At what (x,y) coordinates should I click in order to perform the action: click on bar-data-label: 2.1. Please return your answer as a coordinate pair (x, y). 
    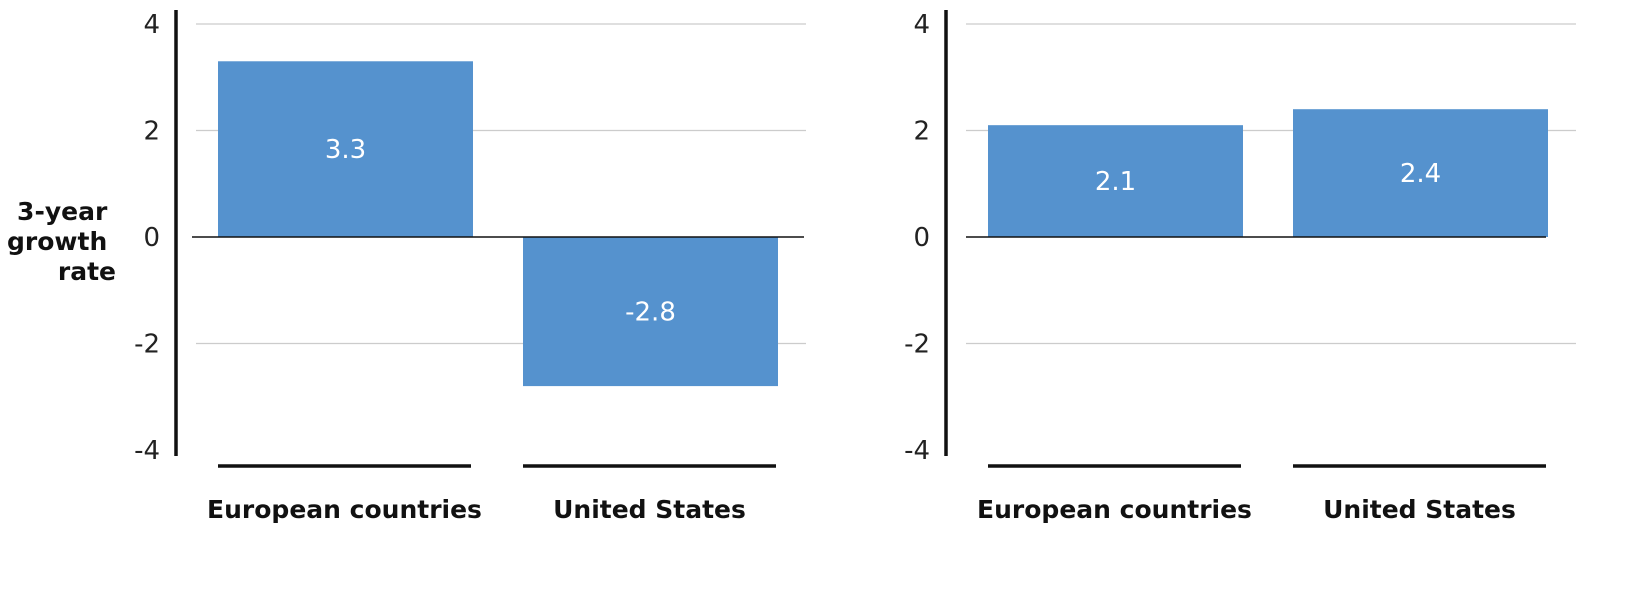
    Looking at the image, I should click on (1115, 182).